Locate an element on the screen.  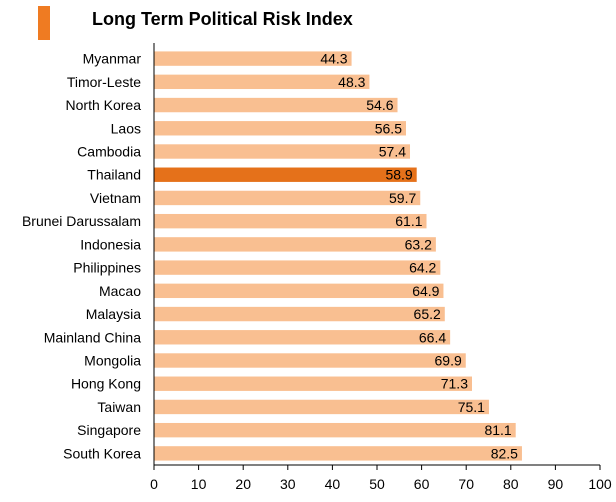
data-label: 59.7 is located at coordinates (402, 198).